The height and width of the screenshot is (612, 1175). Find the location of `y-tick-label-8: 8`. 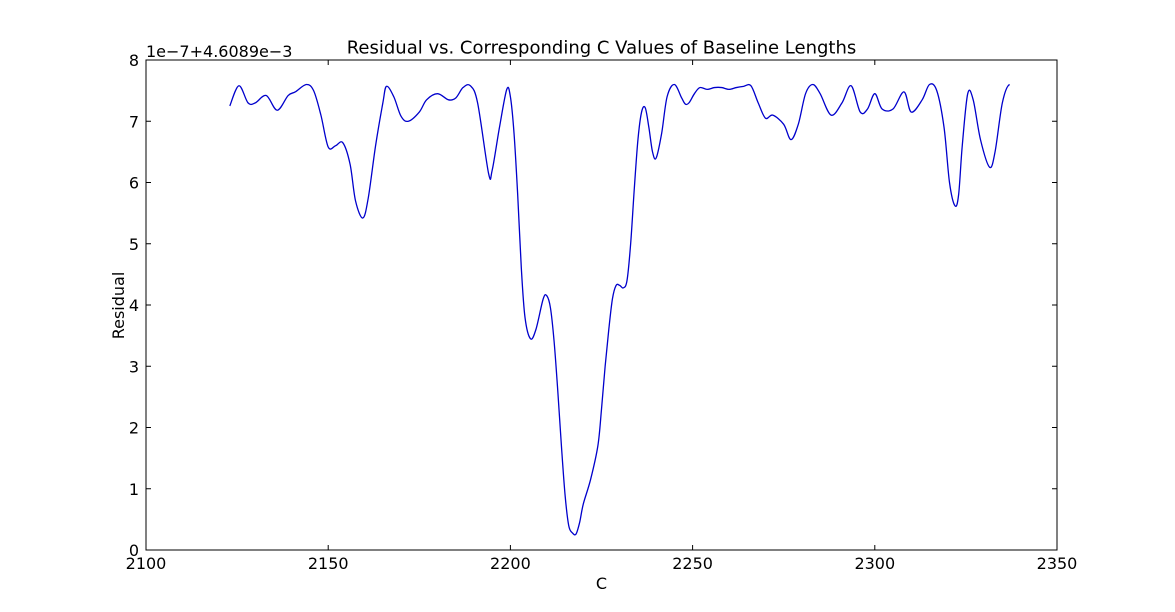

y-tick-label-8: 8 is located at coordinates (134, 60).